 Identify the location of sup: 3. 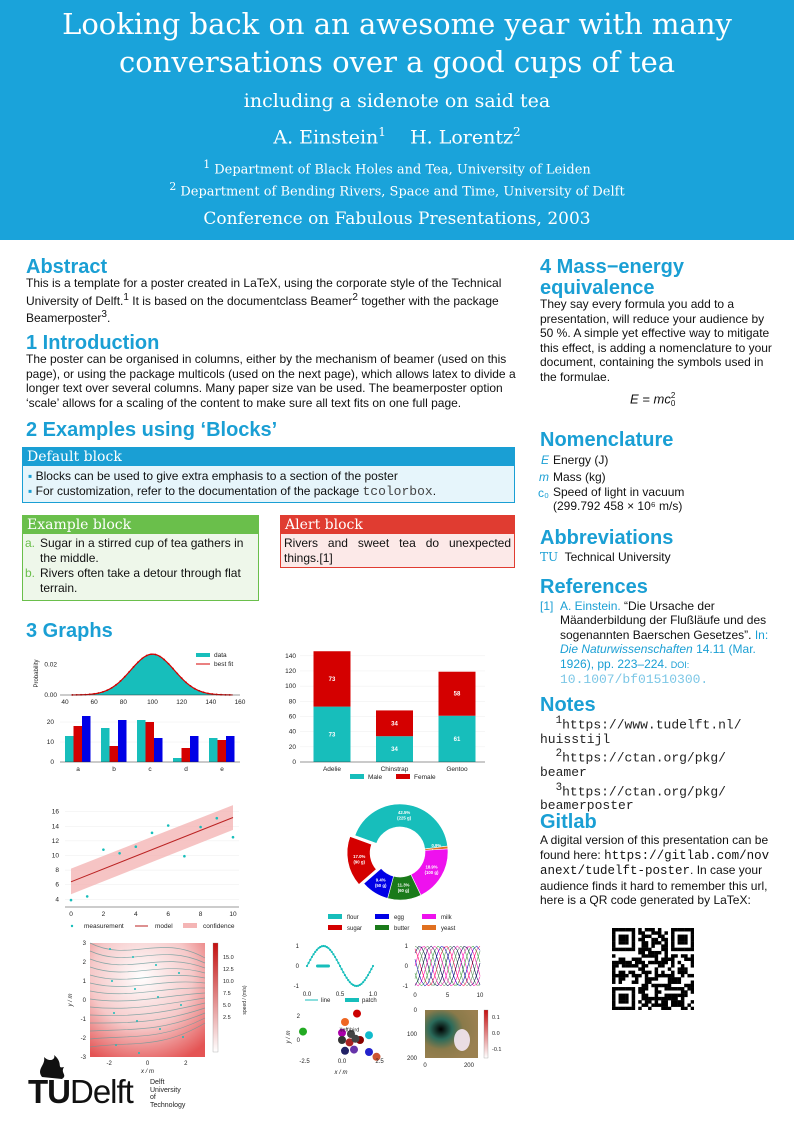
(559, 787).